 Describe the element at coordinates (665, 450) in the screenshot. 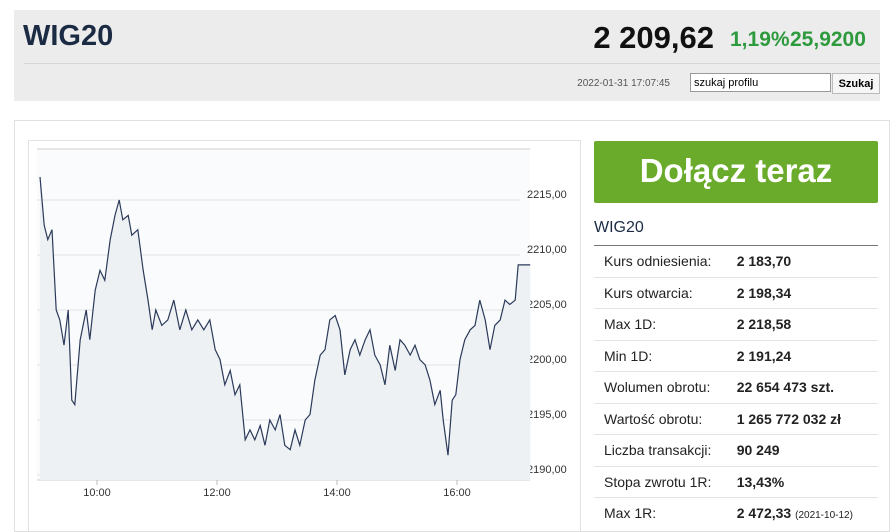

I see `stat-label: Liczba transakcji:` at that location.